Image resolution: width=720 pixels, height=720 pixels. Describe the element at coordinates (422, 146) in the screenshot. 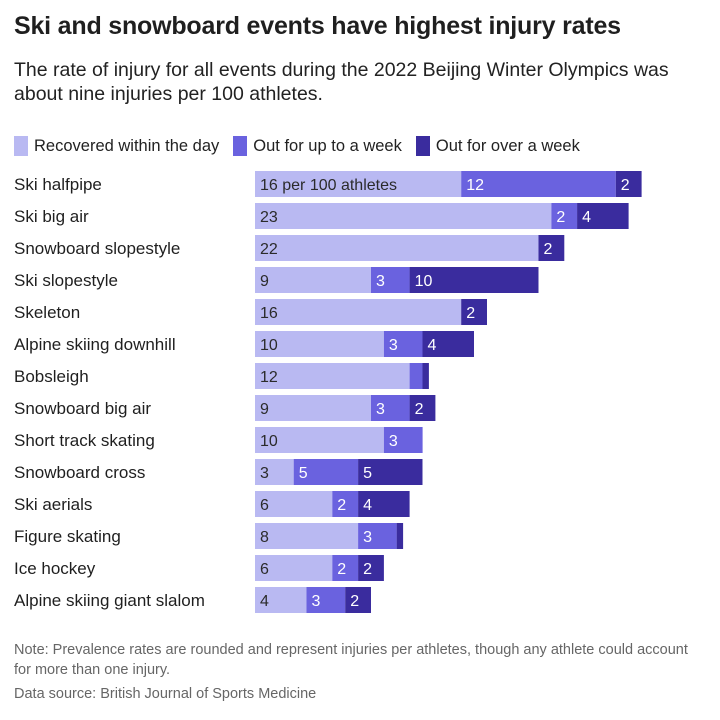

I see `legend-swatch-over-week` at that location.